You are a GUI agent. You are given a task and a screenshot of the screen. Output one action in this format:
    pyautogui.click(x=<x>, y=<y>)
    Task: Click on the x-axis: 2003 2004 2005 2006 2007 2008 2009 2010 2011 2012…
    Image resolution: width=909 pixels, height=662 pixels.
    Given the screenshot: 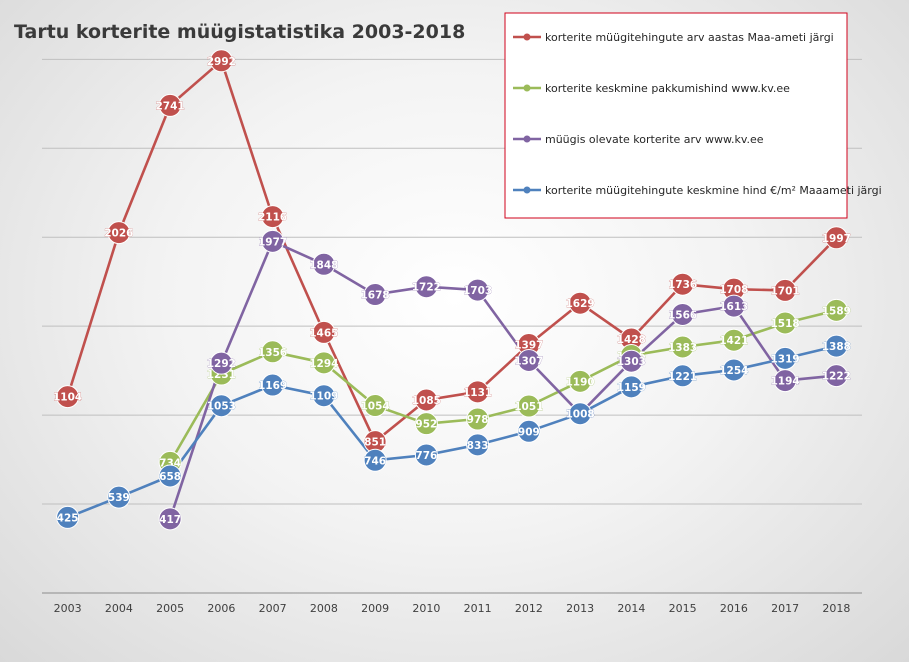 What is the action you would take?
    pyautogui.click(x=452, y=603)
    